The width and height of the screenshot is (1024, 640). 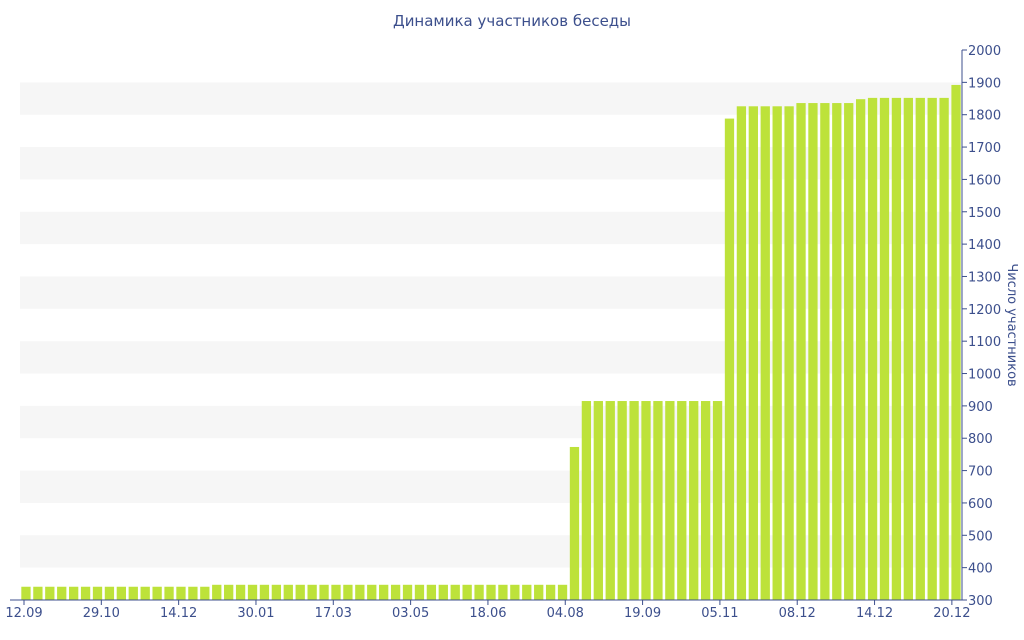 What do you see at coordinates (951, 613) in the screenshot?
I see `x-tick-label: 20.12` at bounding box center [951, 613].